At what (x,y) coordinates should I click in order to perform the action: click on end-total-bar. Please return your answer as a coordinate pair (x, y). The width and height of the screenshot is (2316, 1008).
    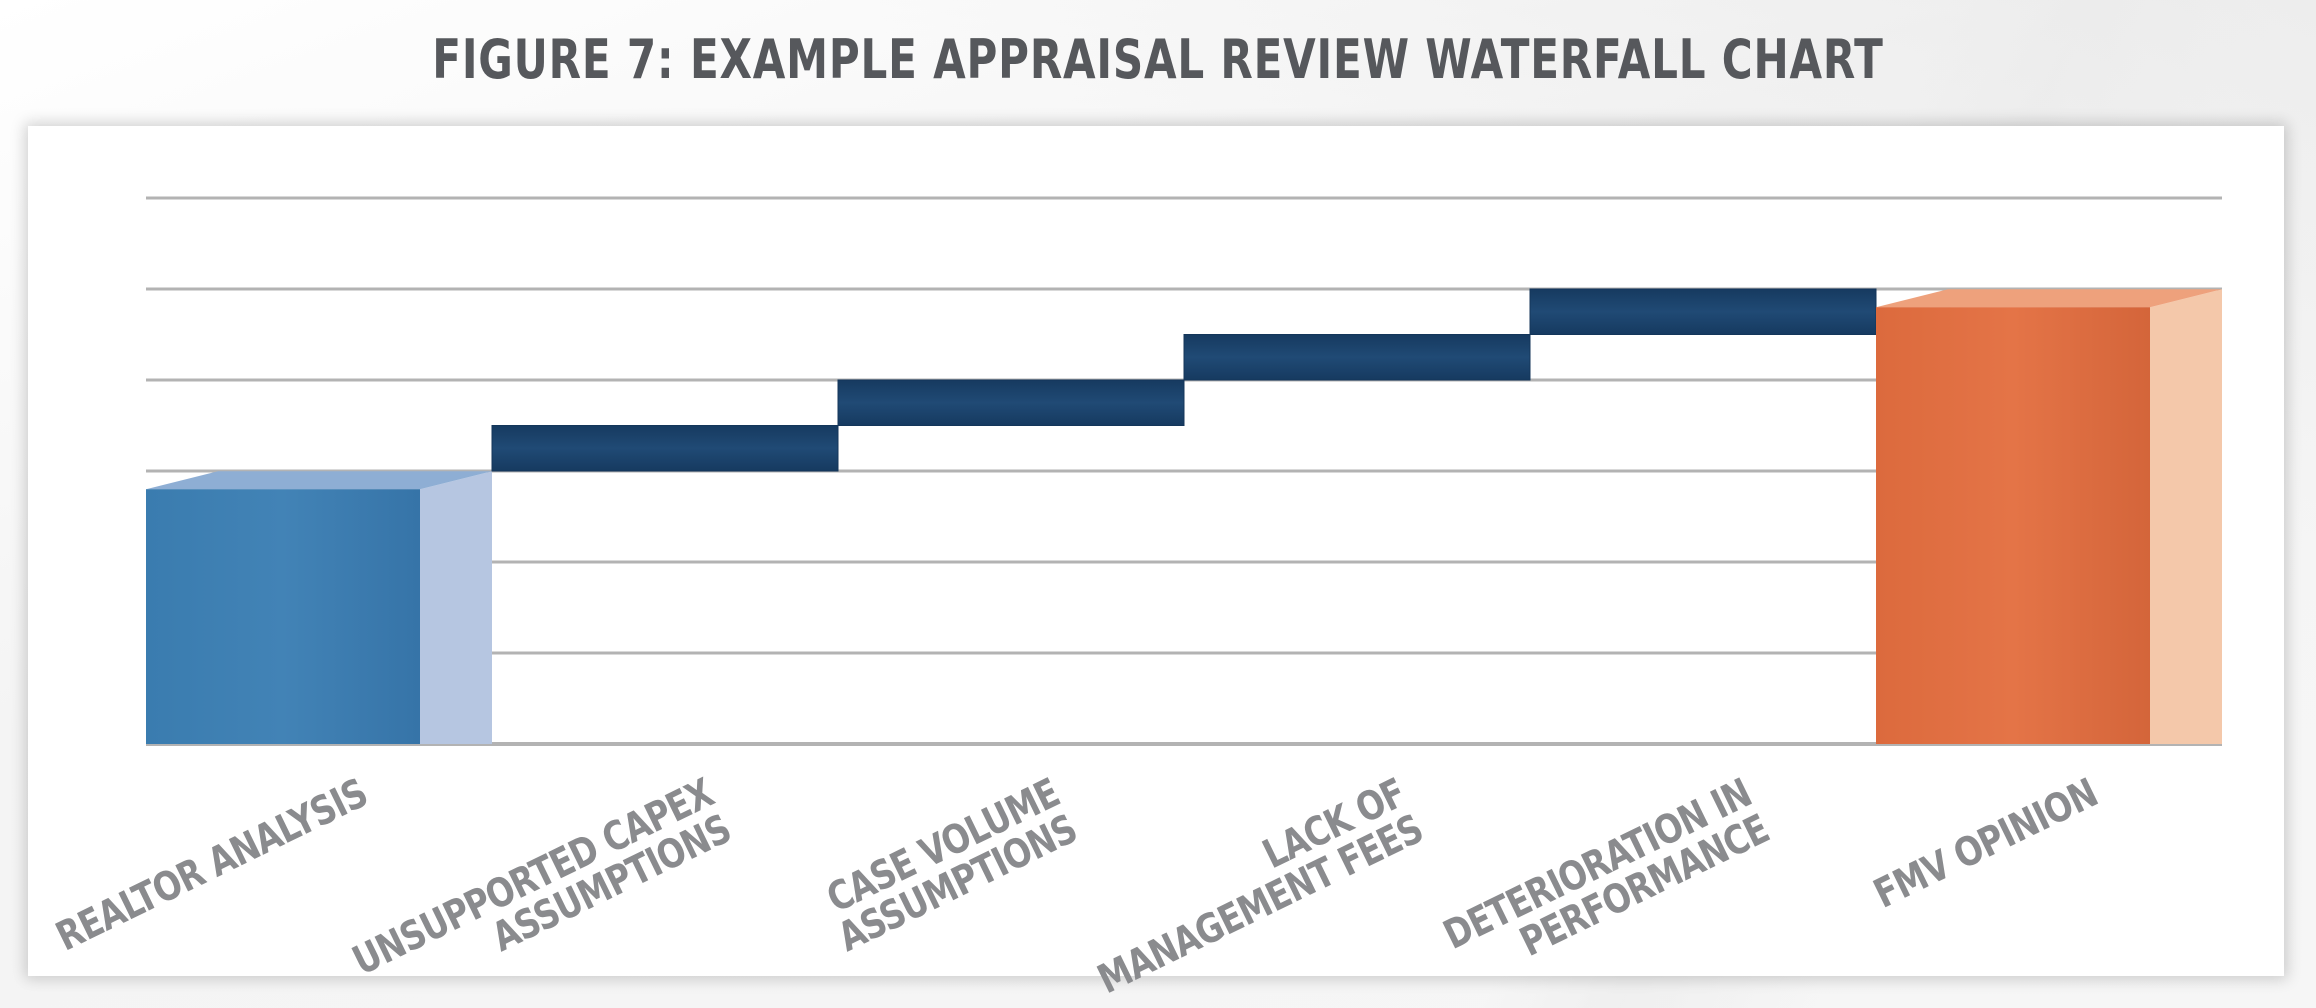
    Looking at the image, I should click on (2013, 525).